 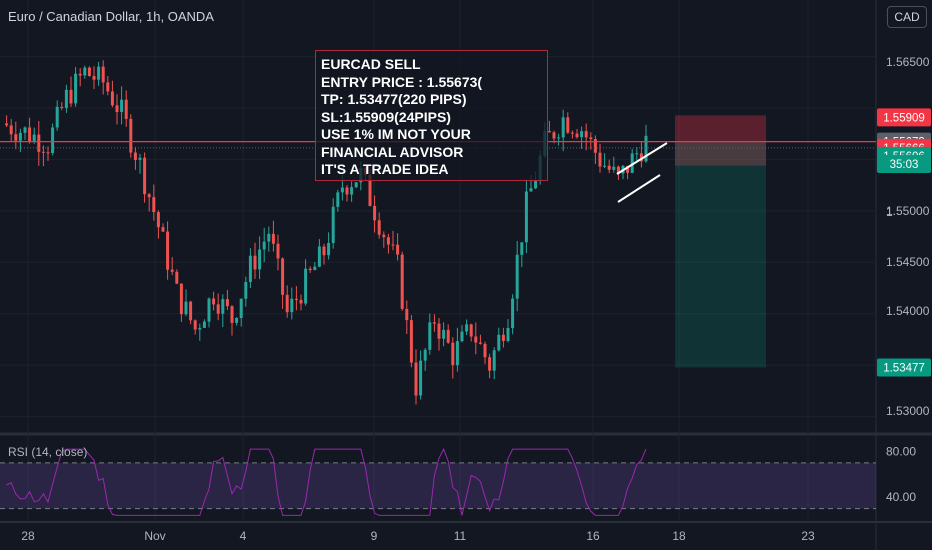 What do you see at coordinates (907, 17) in the screenshot?
I see `currency-button: CAD` at bounding box center [907, 17].